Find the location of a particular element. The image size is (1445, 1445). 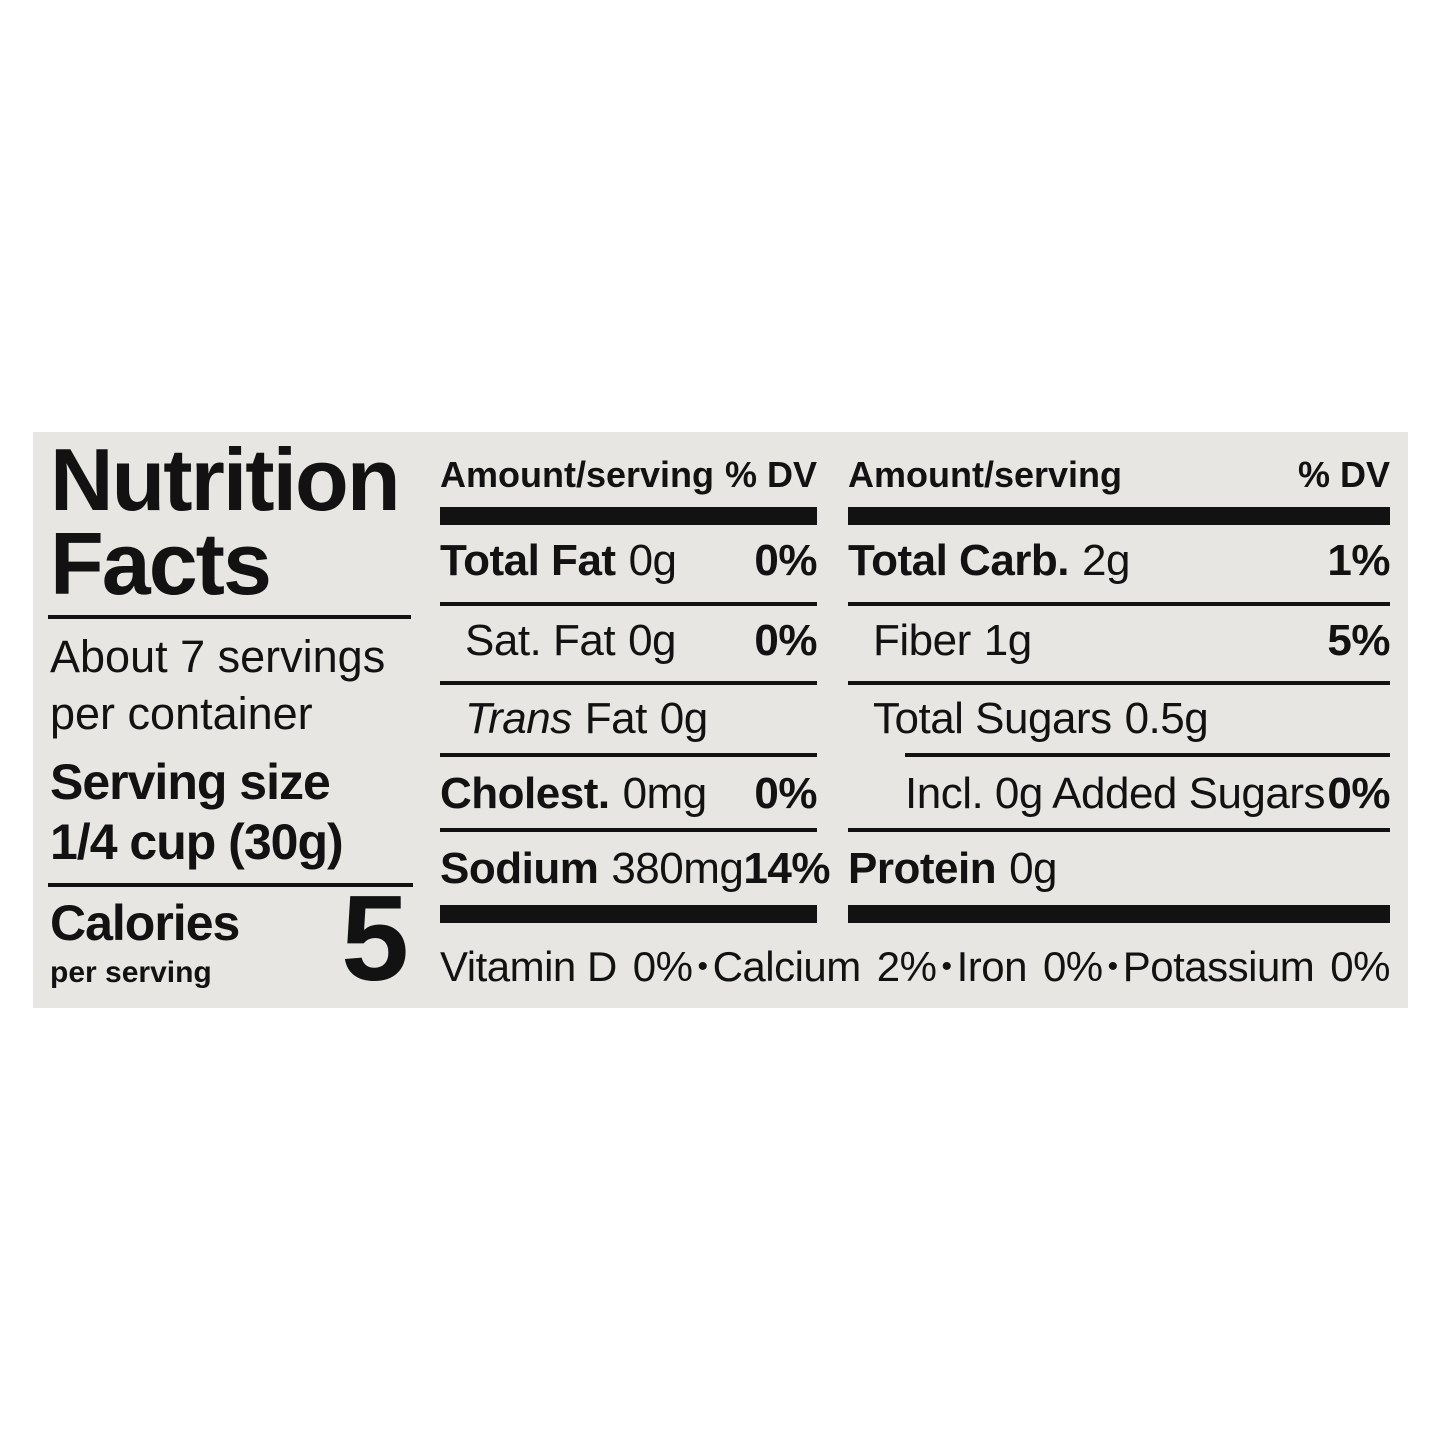

micronutrient-potassium: Potassium 0% is located at coordinates (1256, 966).